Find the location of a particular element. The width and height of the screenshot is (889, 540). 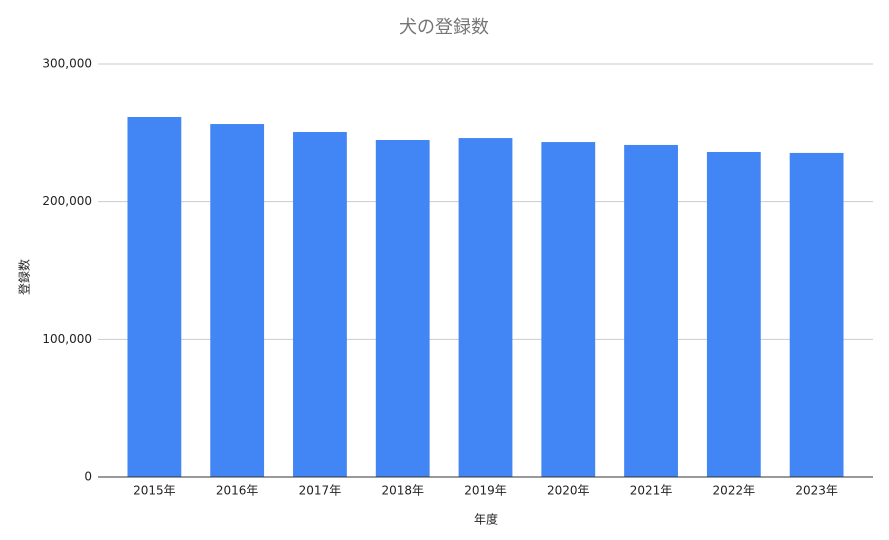

x-tick-label: 2019年 is located at coordinates (485, 491).